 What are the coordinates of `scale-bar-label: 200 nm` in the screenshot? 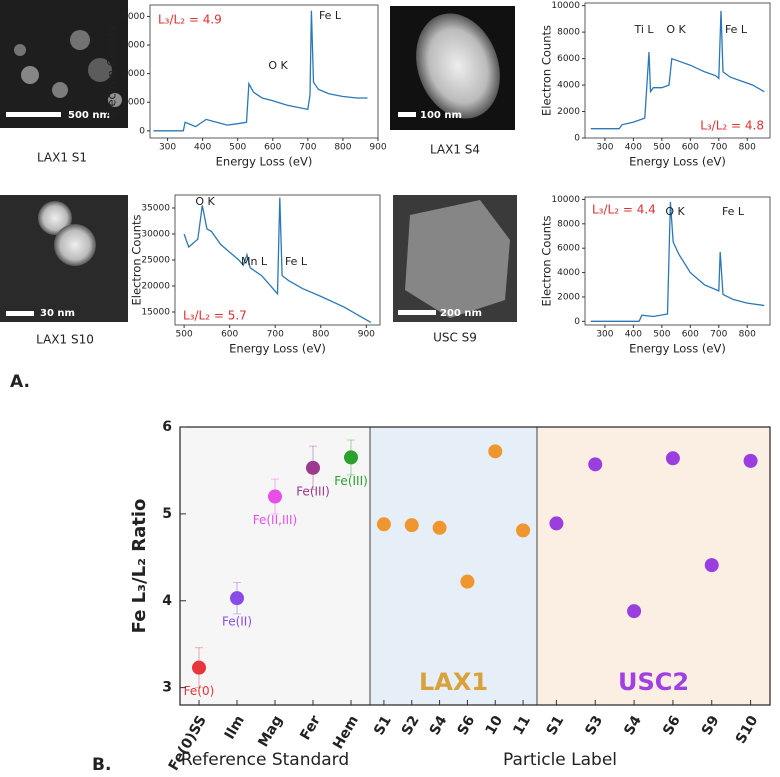 It's located at (461, 313).